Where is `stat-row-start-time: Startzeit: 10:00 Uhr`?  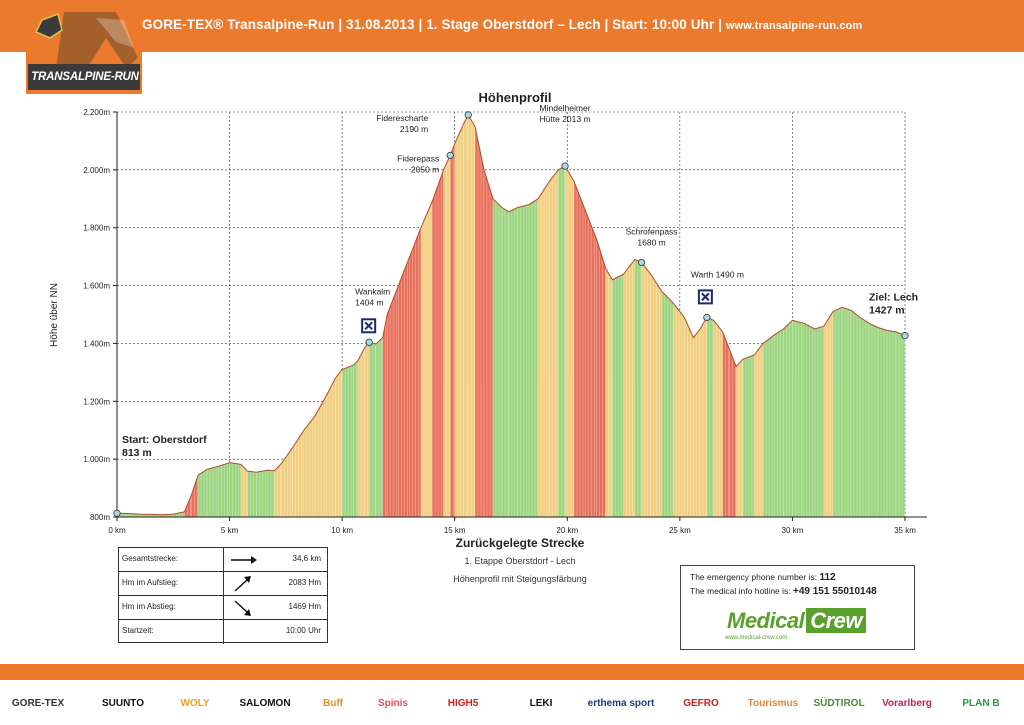
stat-row-start-time: Startzeit: 10:00 Uhr is located at coordinates (223, 632).